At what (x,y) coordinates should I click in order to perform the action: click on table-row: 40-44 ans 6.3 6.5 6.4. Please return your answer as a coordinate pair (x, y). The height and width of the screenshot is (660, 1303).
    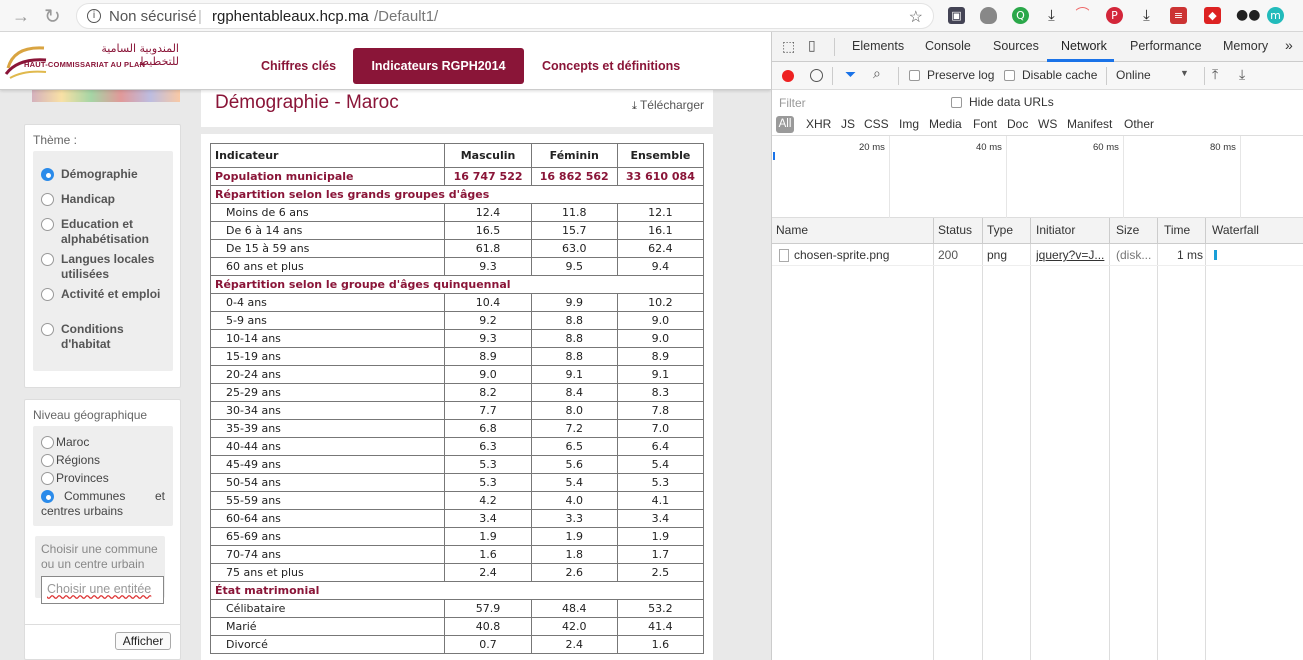
    Looking at the image, I should click on (457, 446).